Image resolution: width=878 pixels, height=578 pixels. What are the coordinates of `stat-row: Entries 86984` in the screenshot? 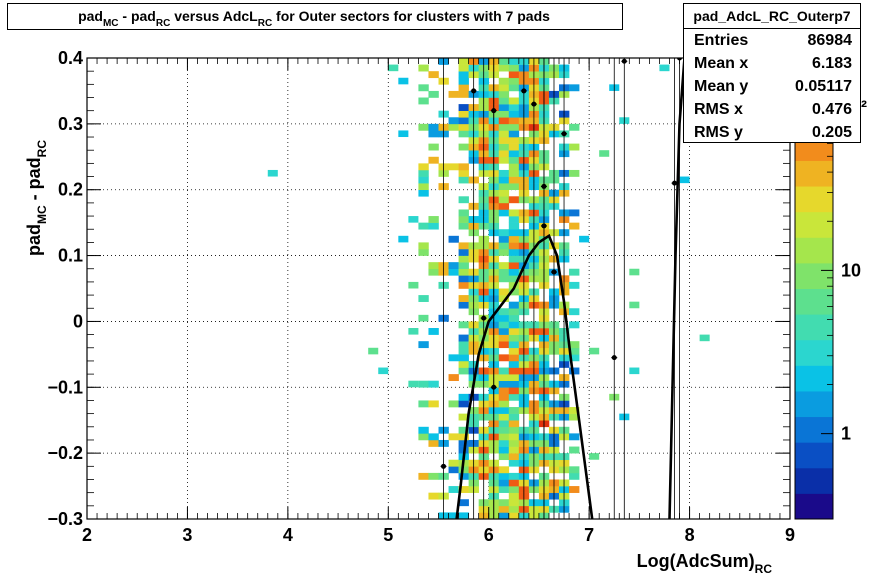 It's located at (772, 40).